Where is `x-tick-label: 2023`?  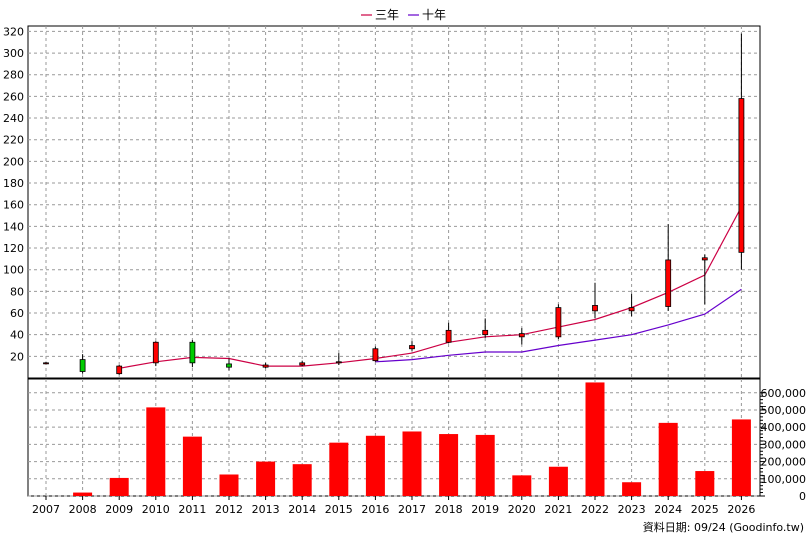
x-tick-label: 2023 is located at coordinates (632, 509).